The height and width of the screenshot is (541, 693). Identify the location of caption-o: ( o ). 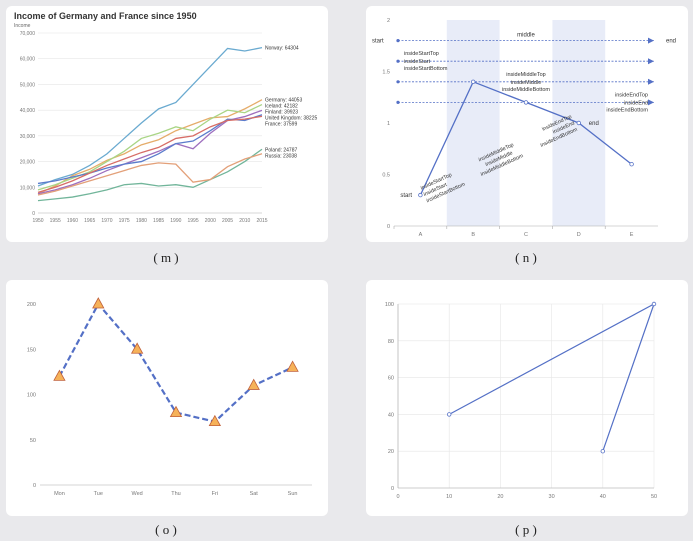
(166, 529).